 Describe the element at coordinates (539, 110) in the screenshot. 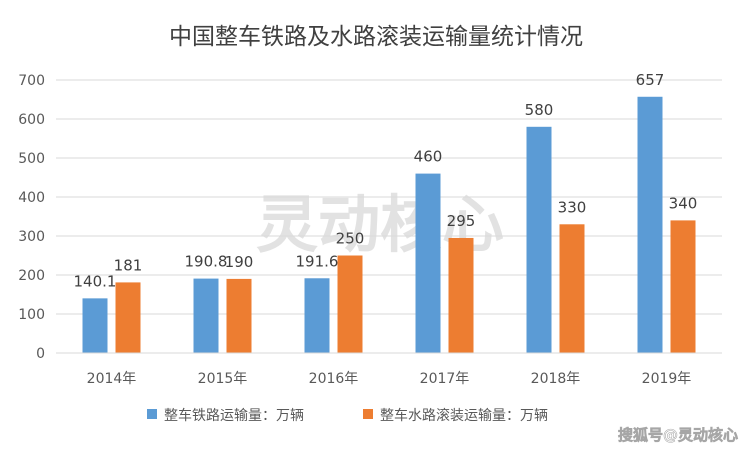

I see `data-label: 580` at that location.